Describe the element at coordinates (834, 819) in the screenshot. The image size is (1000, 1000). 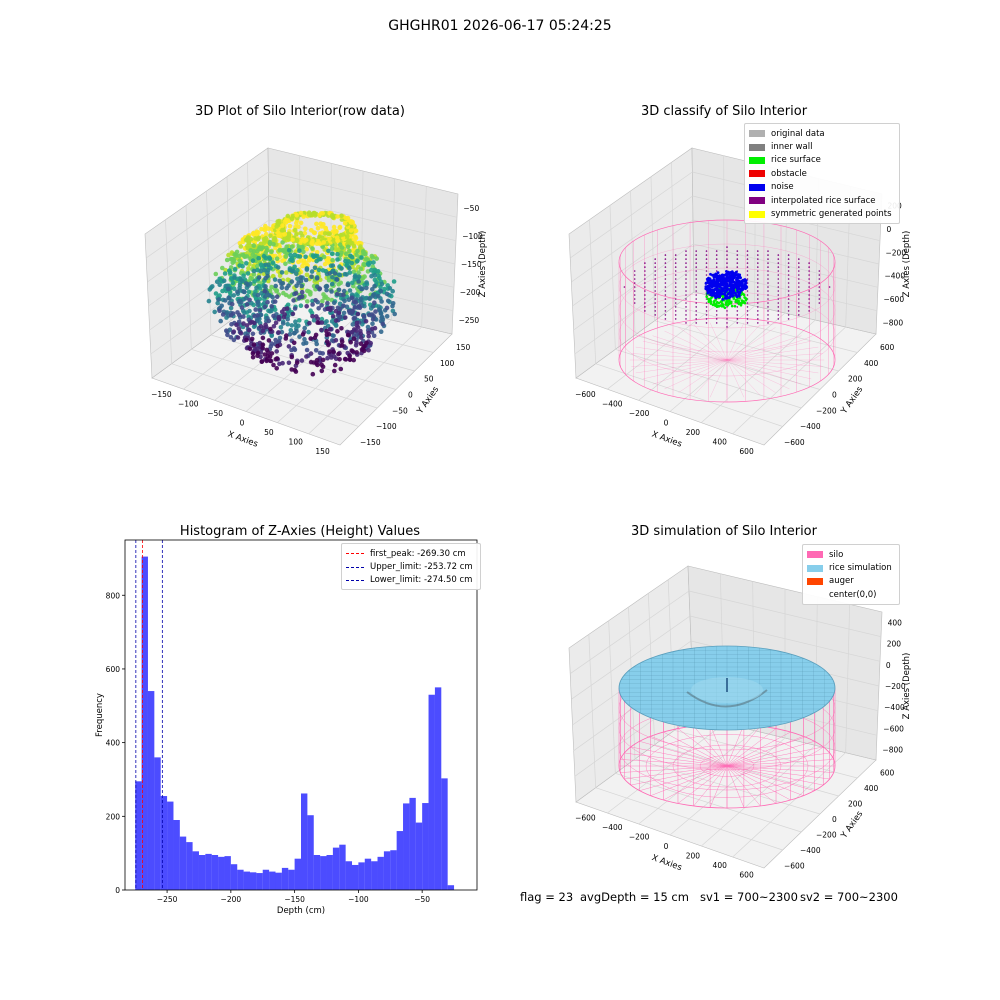
I see `sim-y-tick-label: 0` at that location.